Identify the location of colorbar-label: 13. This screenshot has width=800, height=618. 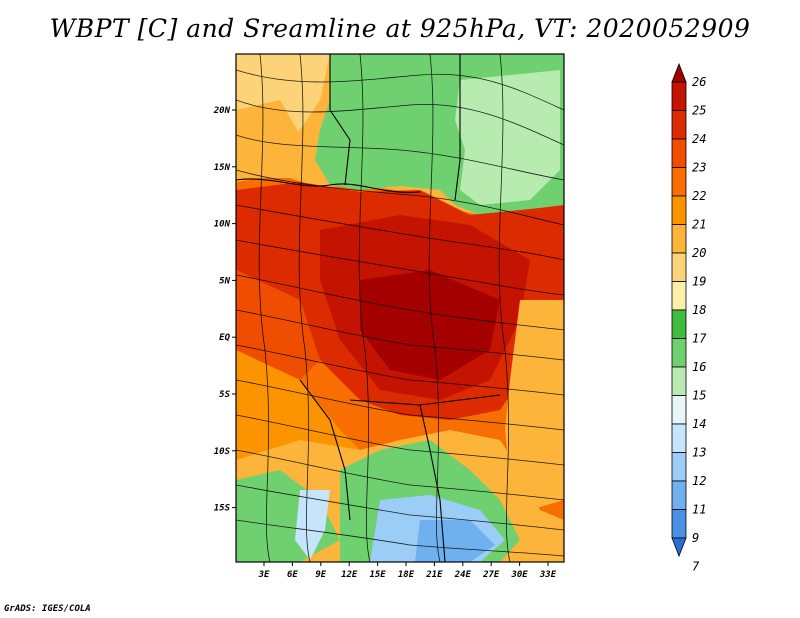
(699, 453).